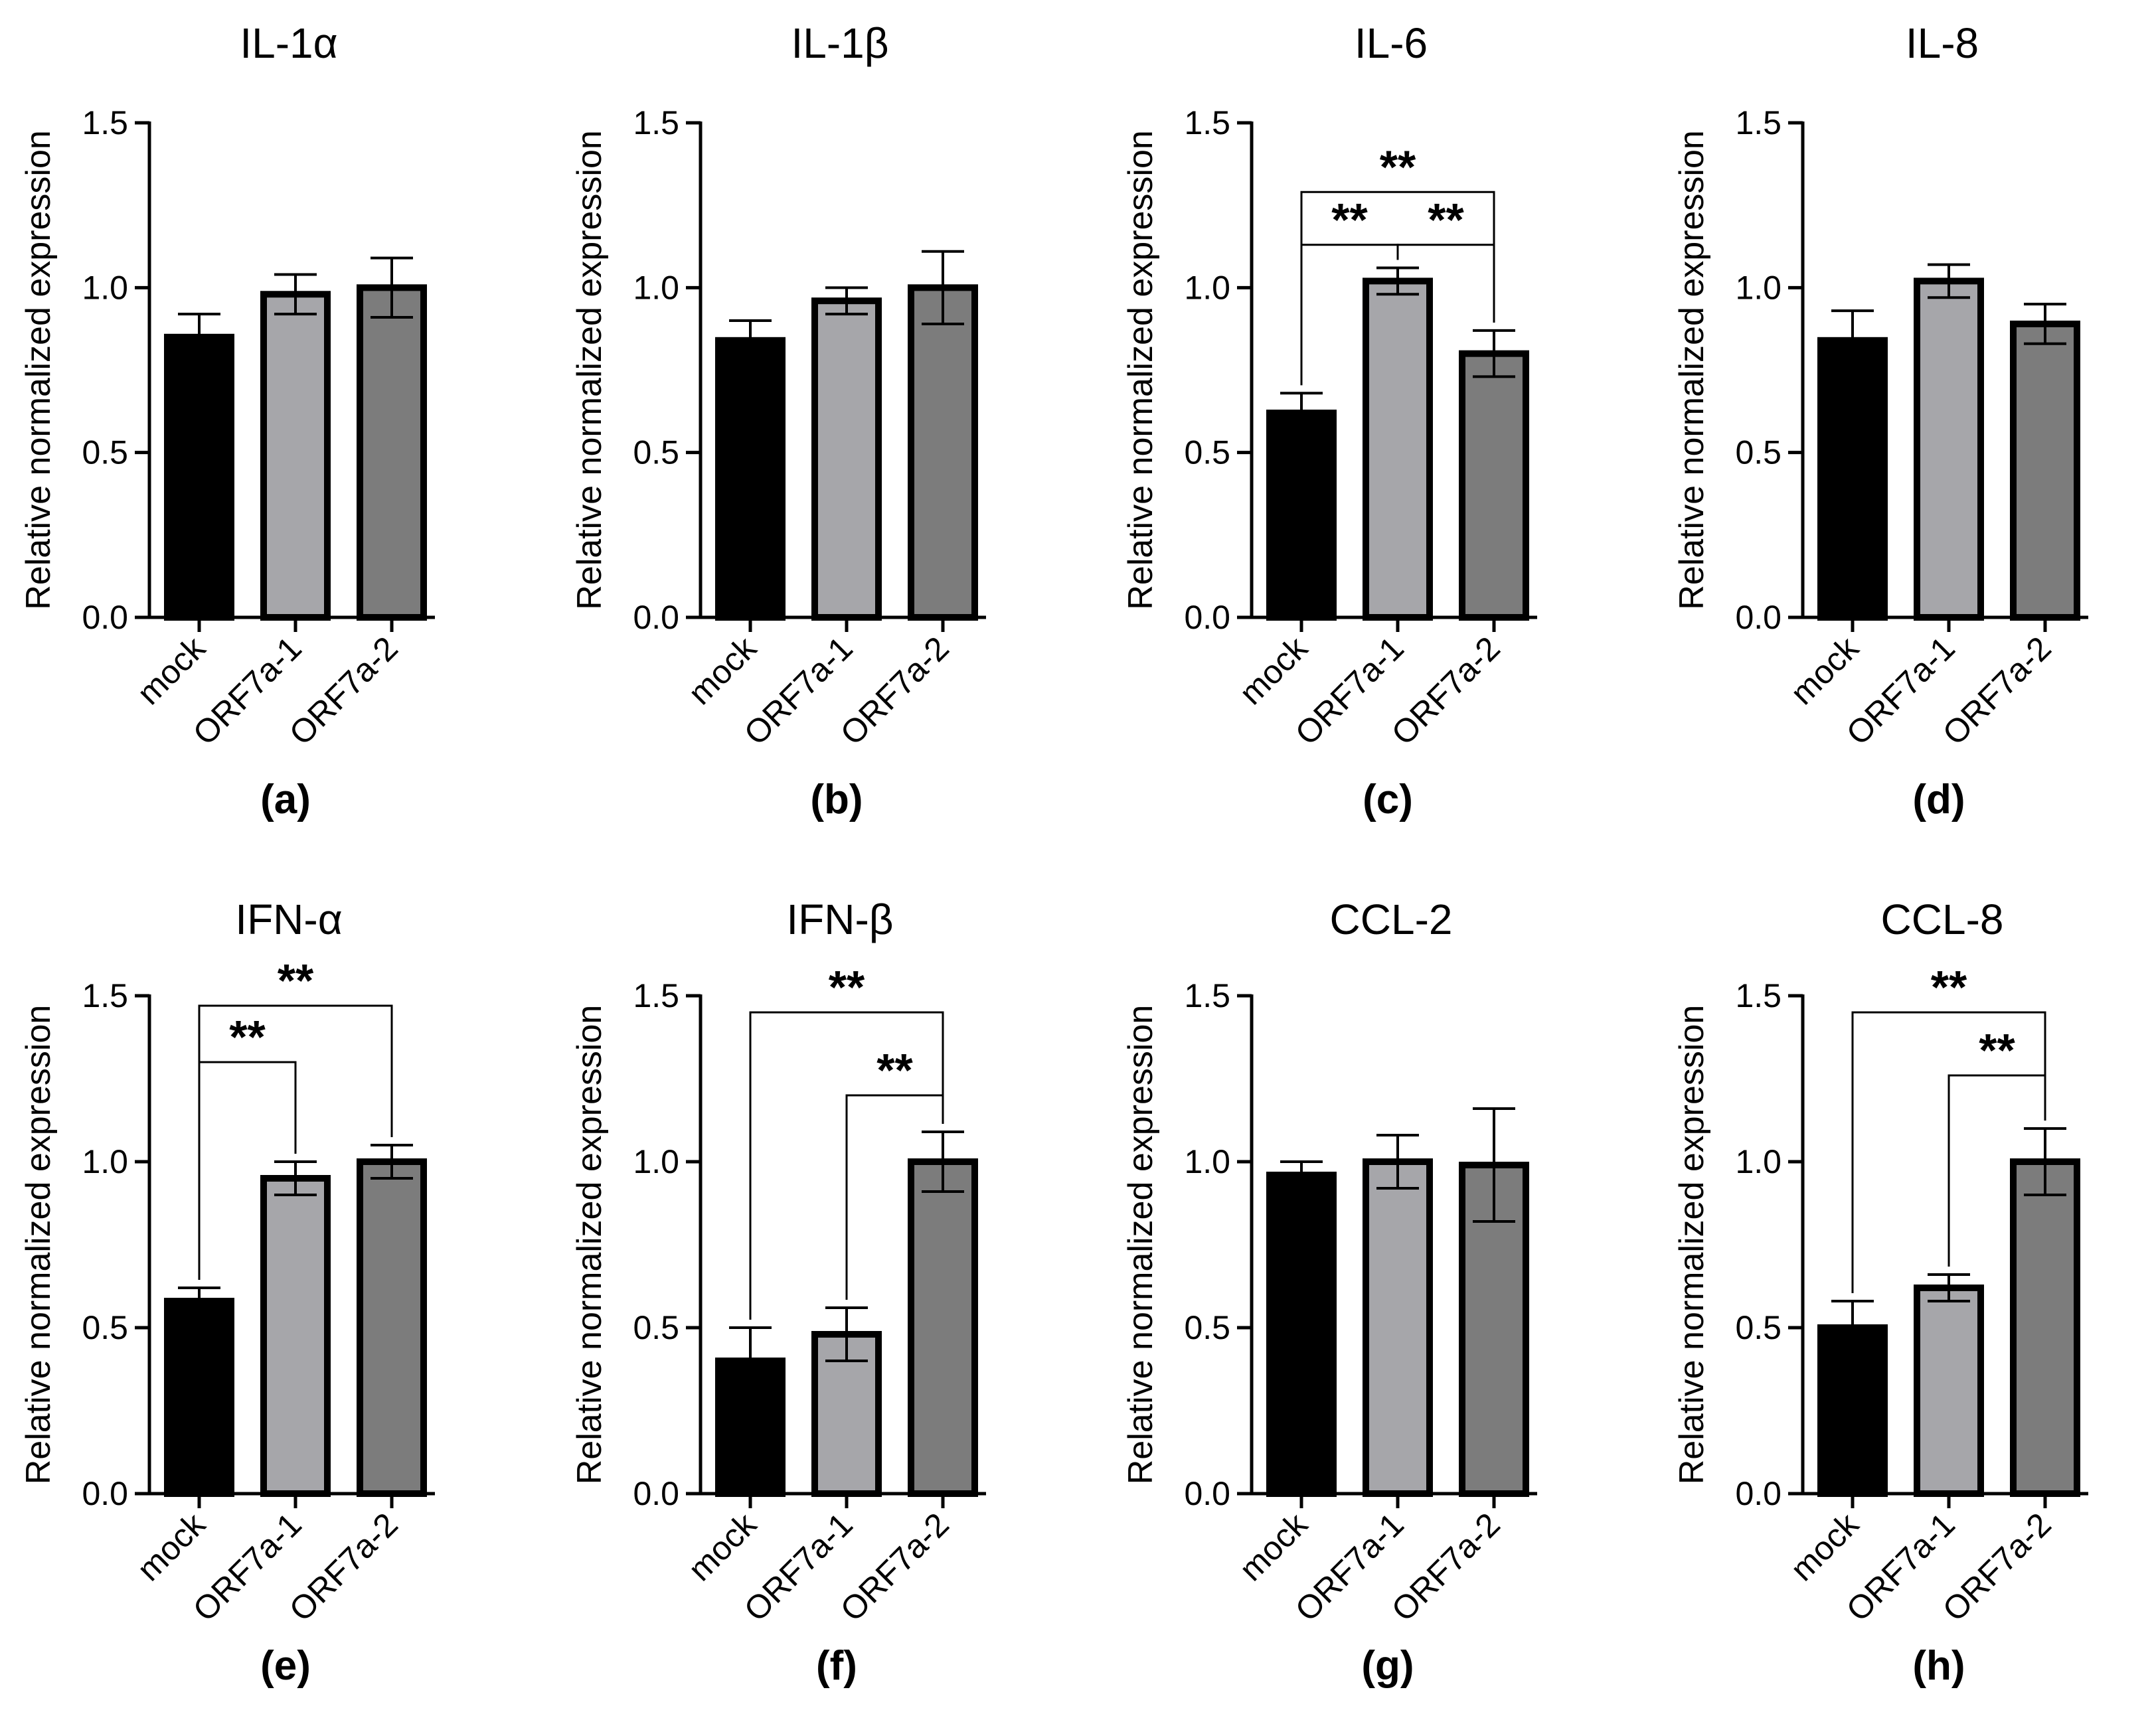 The height and width of the screenshot is (1718, 2156). Describe the element at coordinates (840, 919) in the screenshot. I see `chart-title: IFN-β` at that location.